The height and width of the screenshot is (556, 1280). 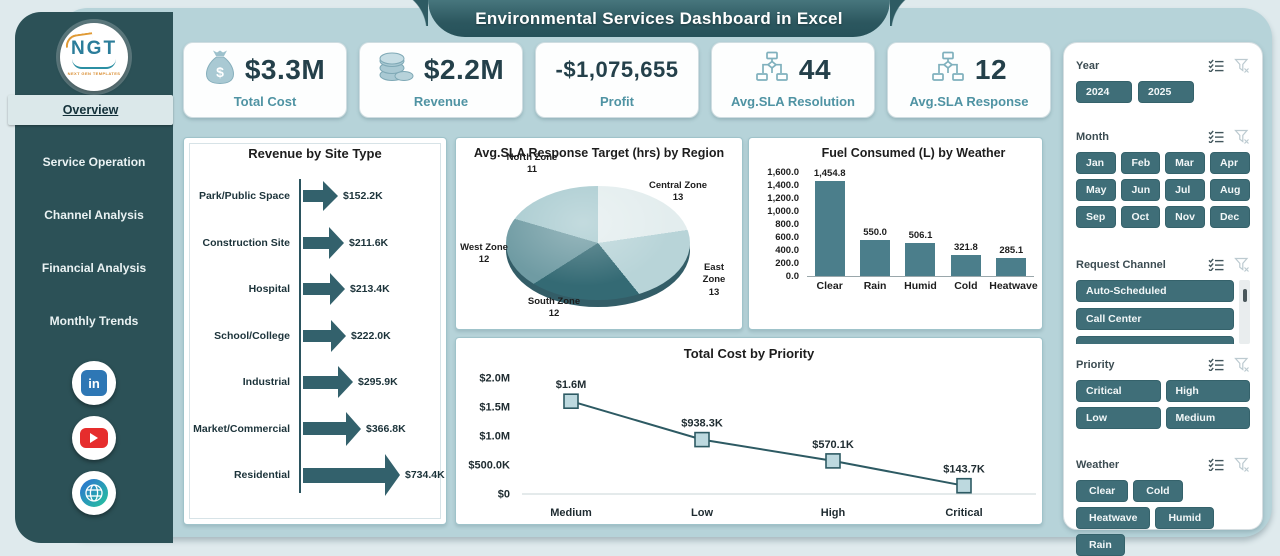 I want to click on slicer-button-jul: Jul, so click(x=1185, y=190).